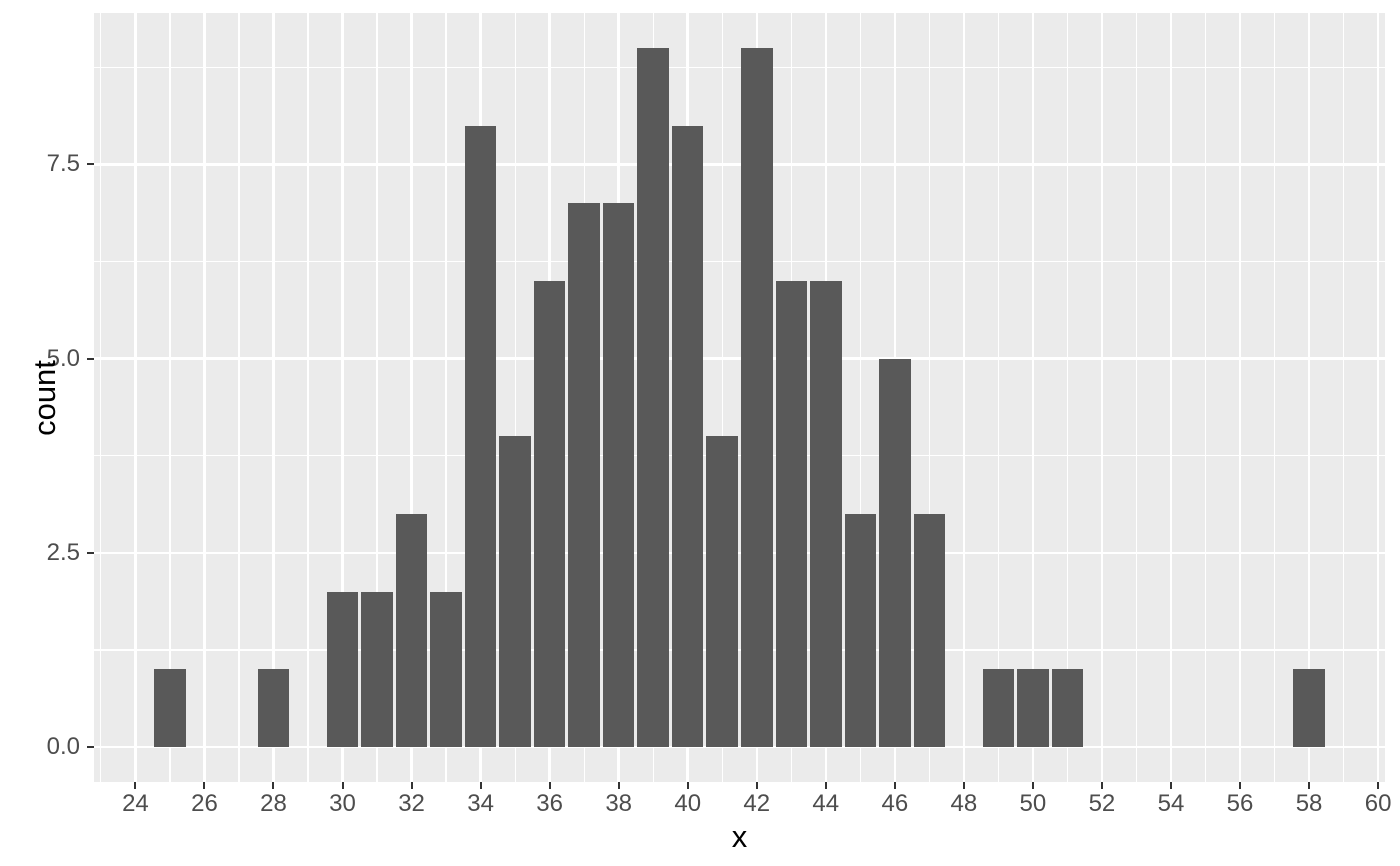  Describe the element at coordinates (411, 803) in the screenshot. I see `x-tick-label: 32` at that location.